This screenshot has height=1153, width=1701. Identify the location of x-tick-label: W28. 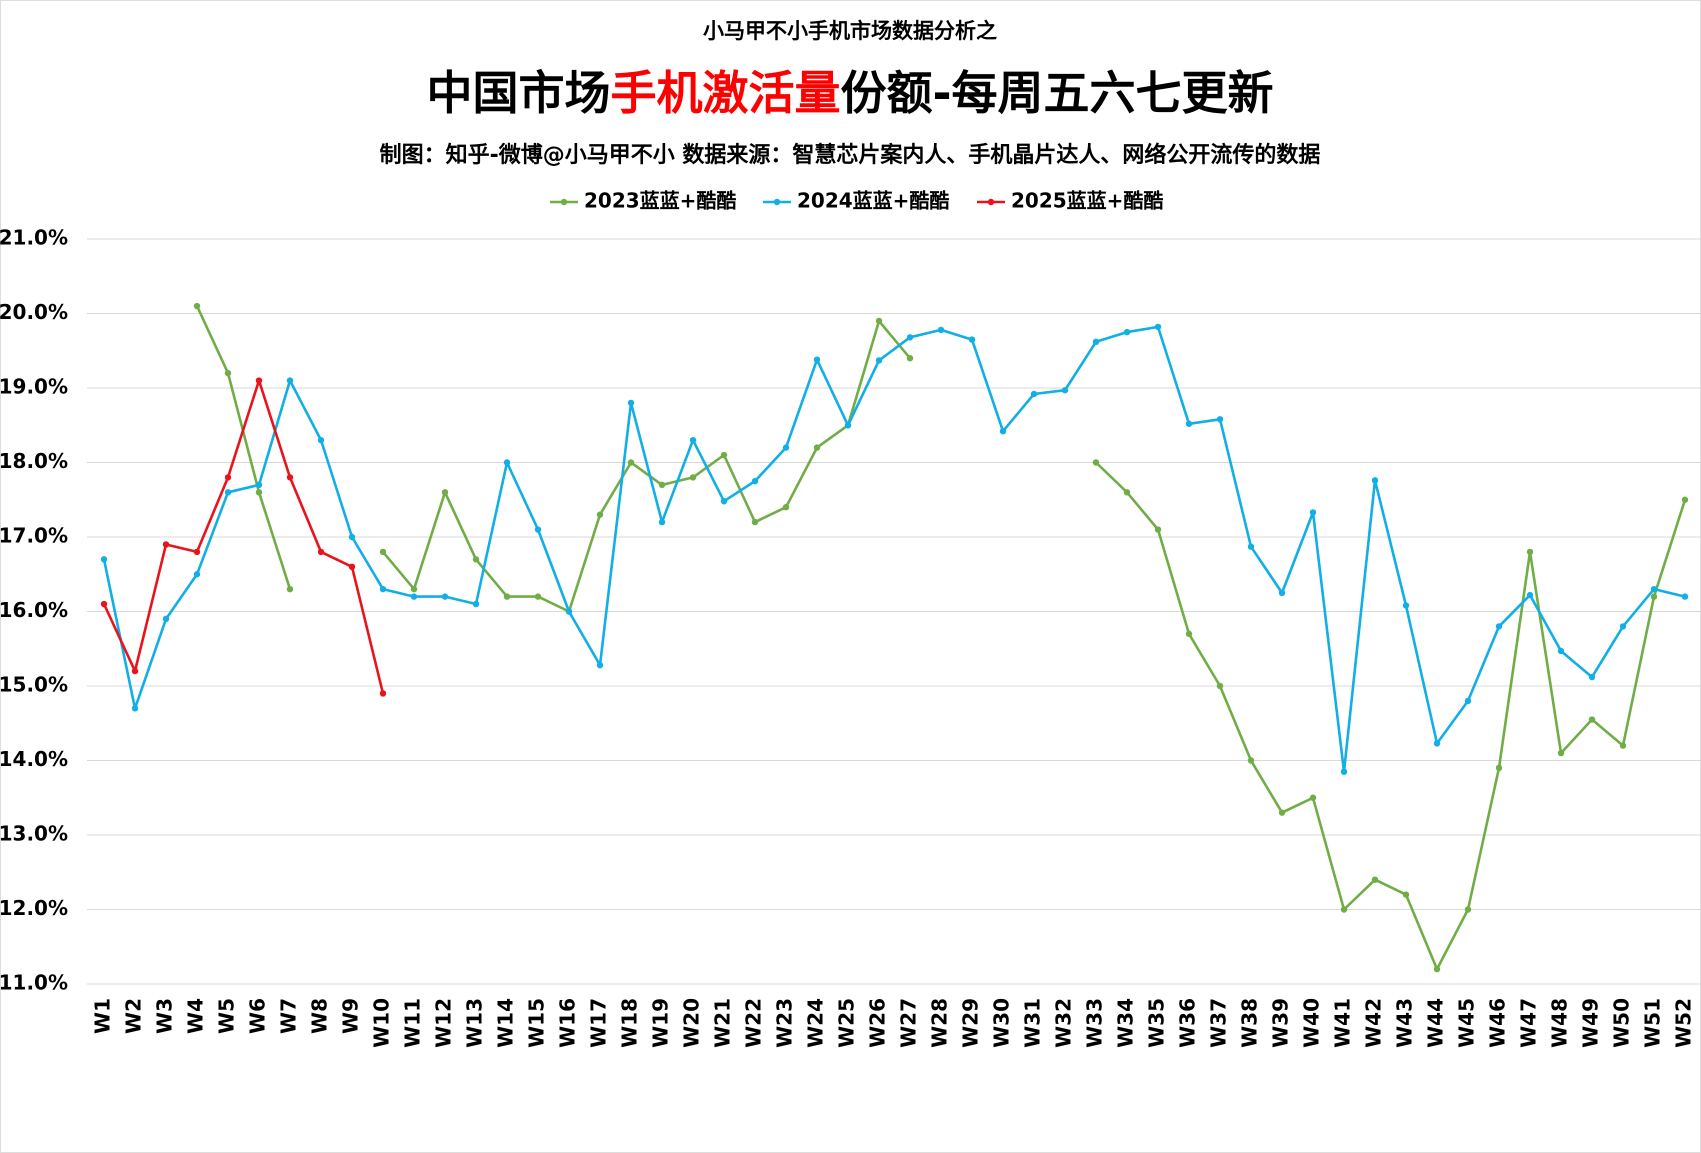
(940, 1023).